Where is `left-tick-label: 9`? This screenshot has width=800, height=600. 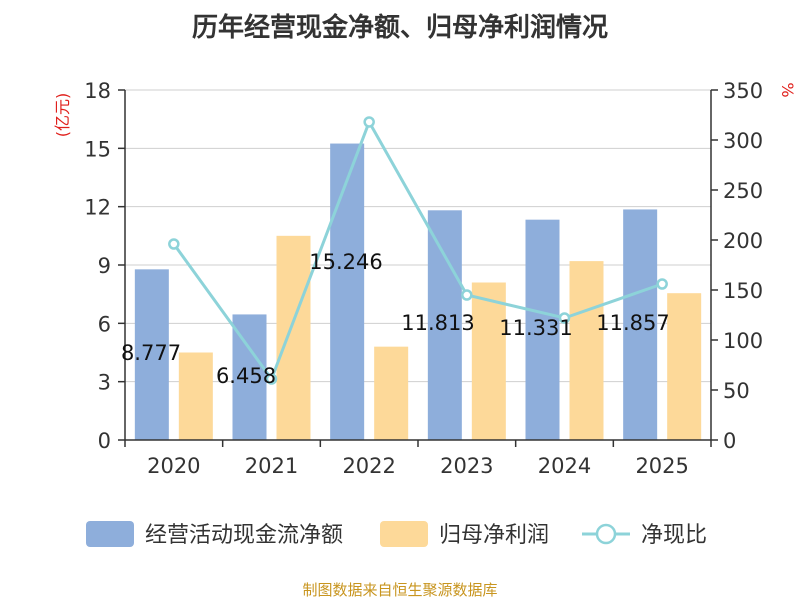
left-tick-label: 9 is located at coordinates (104, 266).